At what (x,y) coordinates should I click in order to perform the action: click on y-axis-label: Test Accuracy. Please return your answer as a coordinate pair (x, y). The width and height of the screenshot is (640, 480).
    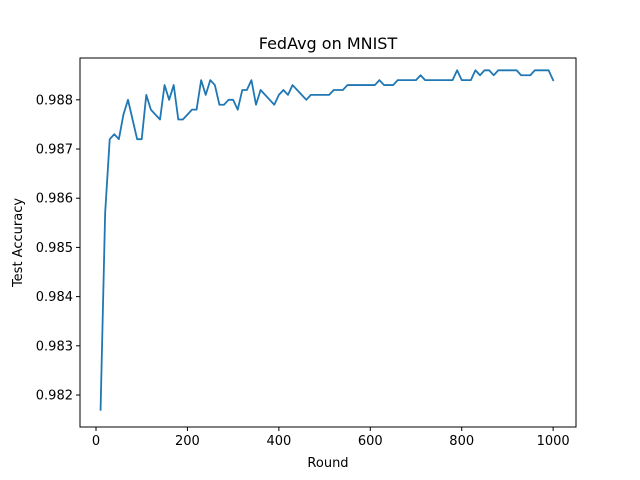
    Looking at the image, I should click on (18, 243).